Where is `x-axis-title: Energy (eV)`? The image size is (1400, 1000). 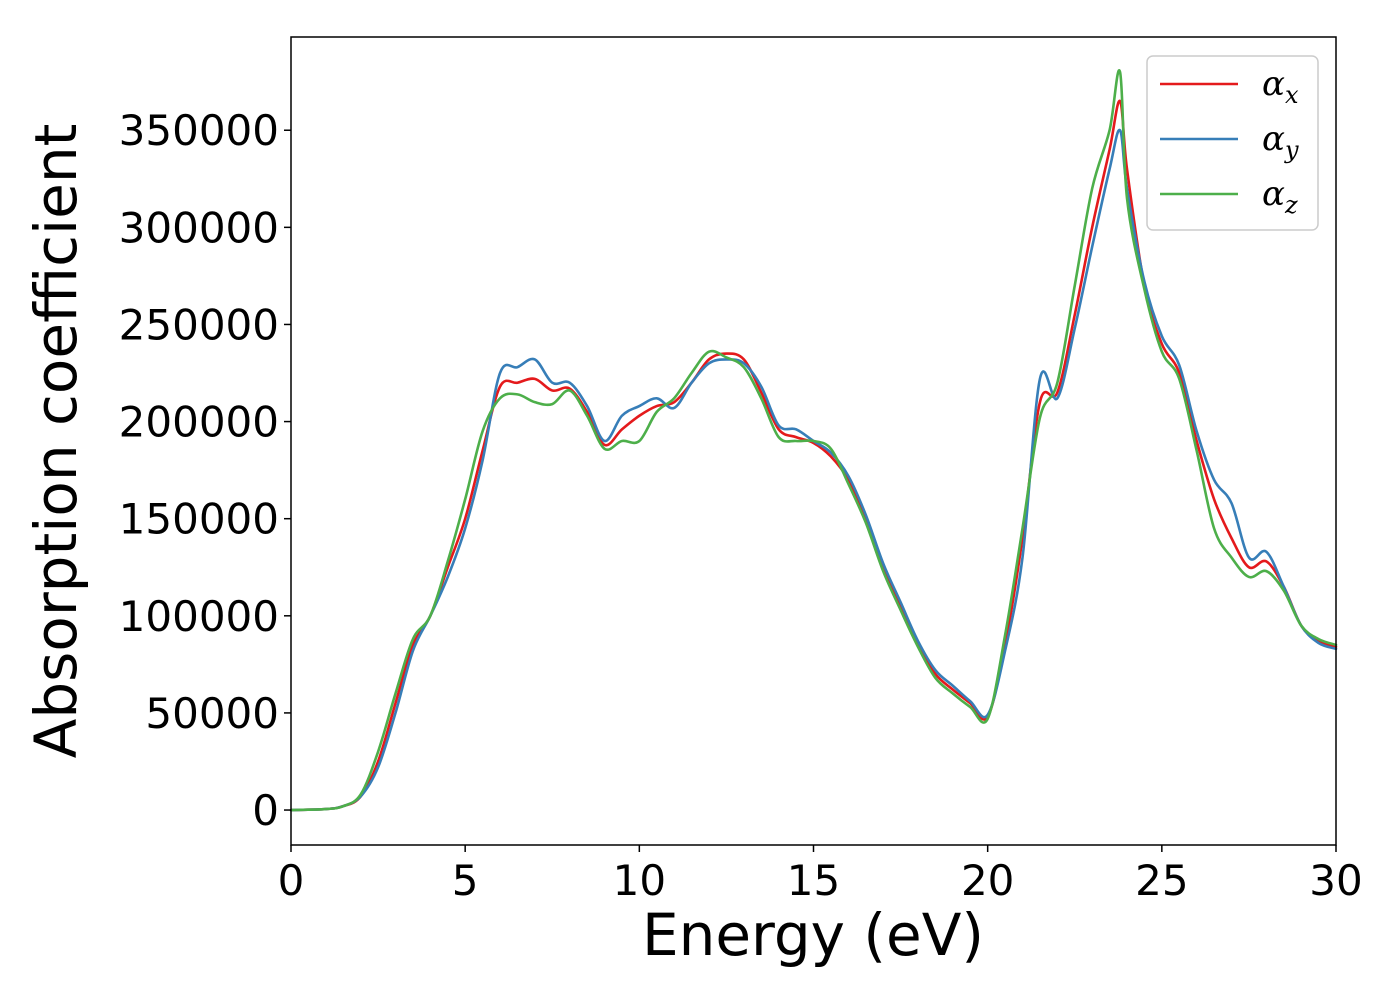
x-axis-title: Energy (eV) is located at coordinates (813, 935).